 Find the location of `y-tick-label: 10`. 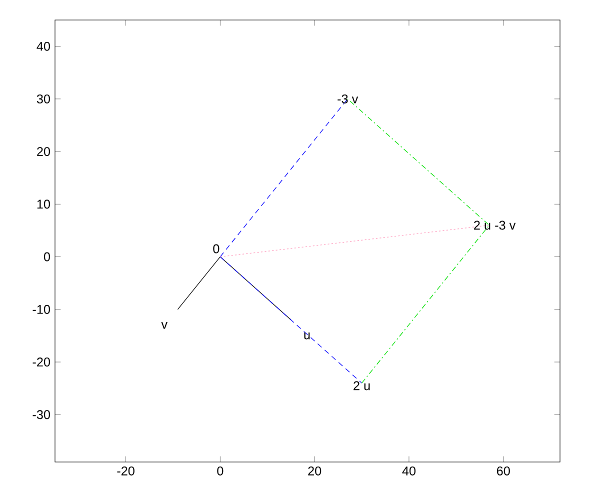

y-tick-label: 10 is located at coordinates (43, 204).